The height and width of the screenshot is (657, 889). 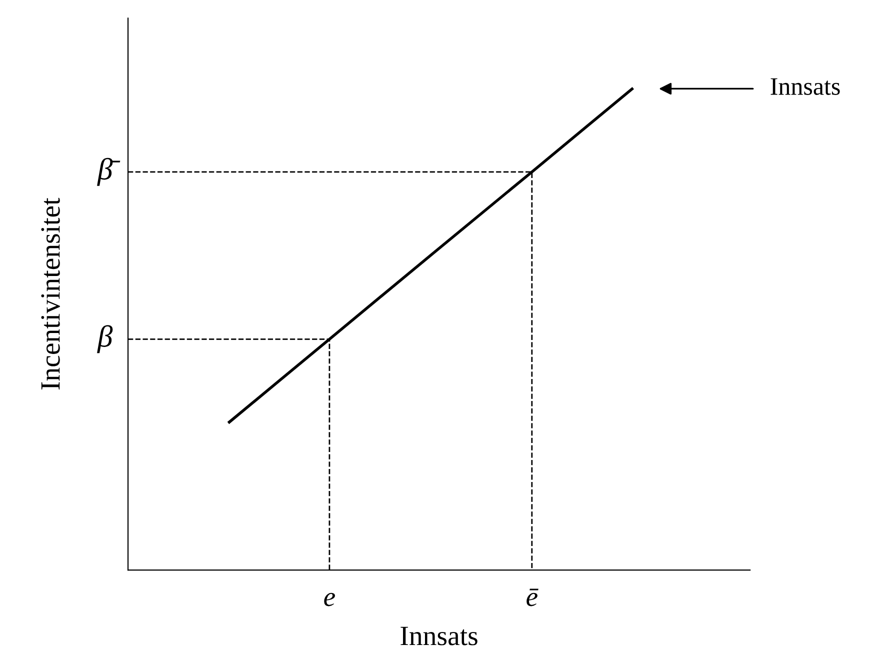 I want to click on text: Innsats, so click(x=805, y=86).